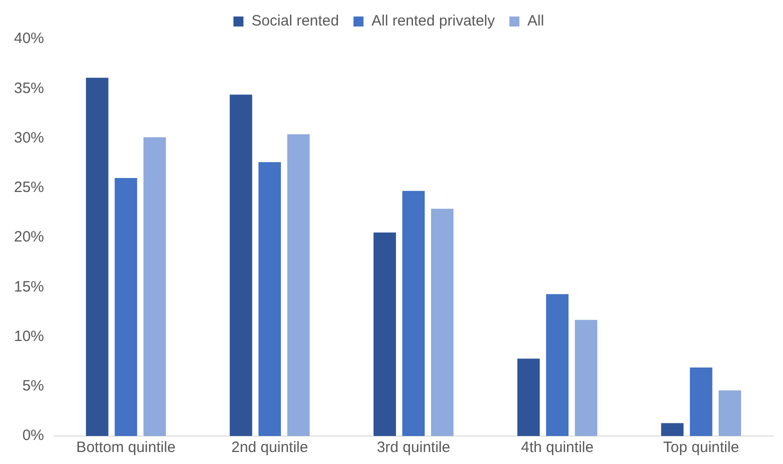 This screenshot has height=464, width=783. What do you see at coordinates (557, 447) in the screenshot?
I see `x-tick-label: 4th quintile` at bounding box center [557, 447].